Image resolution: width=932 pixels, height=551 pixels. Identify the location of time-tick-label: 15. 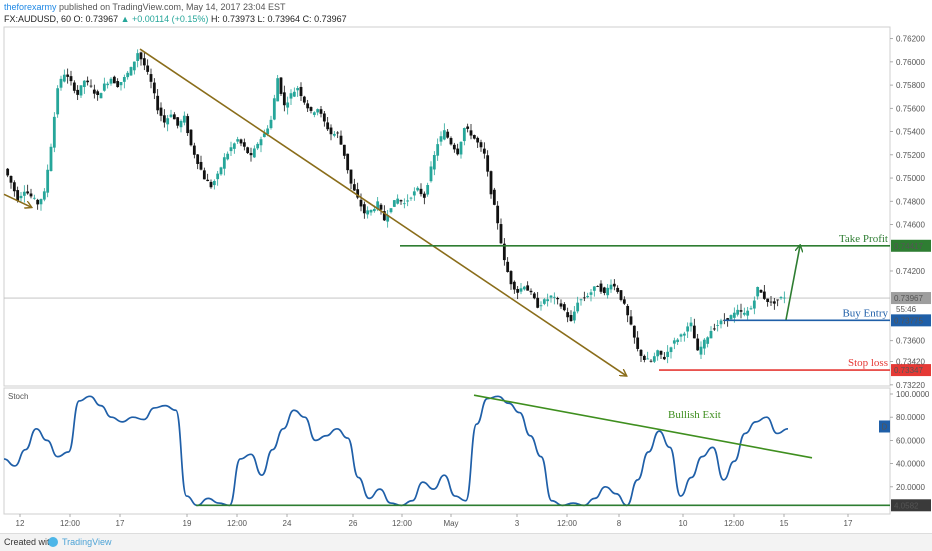
(784, 523).